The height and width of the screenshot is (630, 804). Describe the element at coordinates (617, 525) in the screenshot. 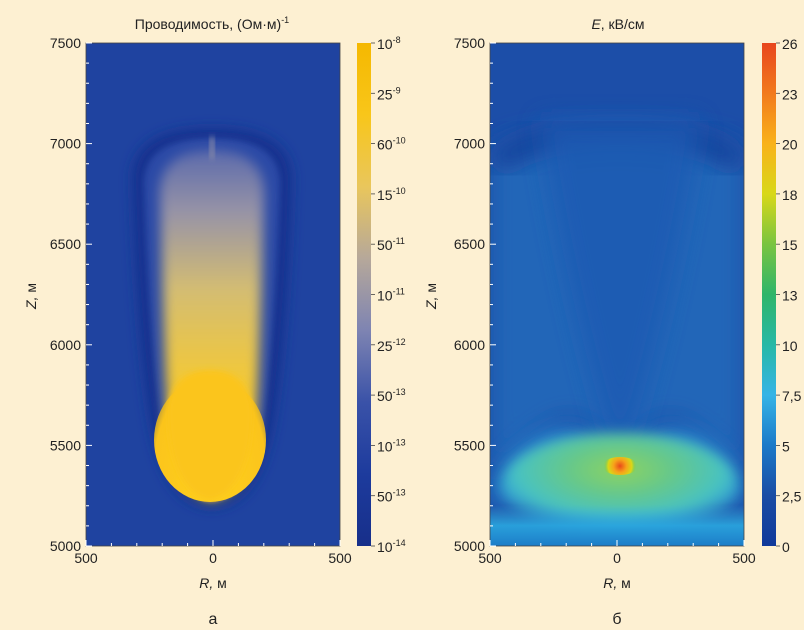

I see `panel-b-bottom` at that location.